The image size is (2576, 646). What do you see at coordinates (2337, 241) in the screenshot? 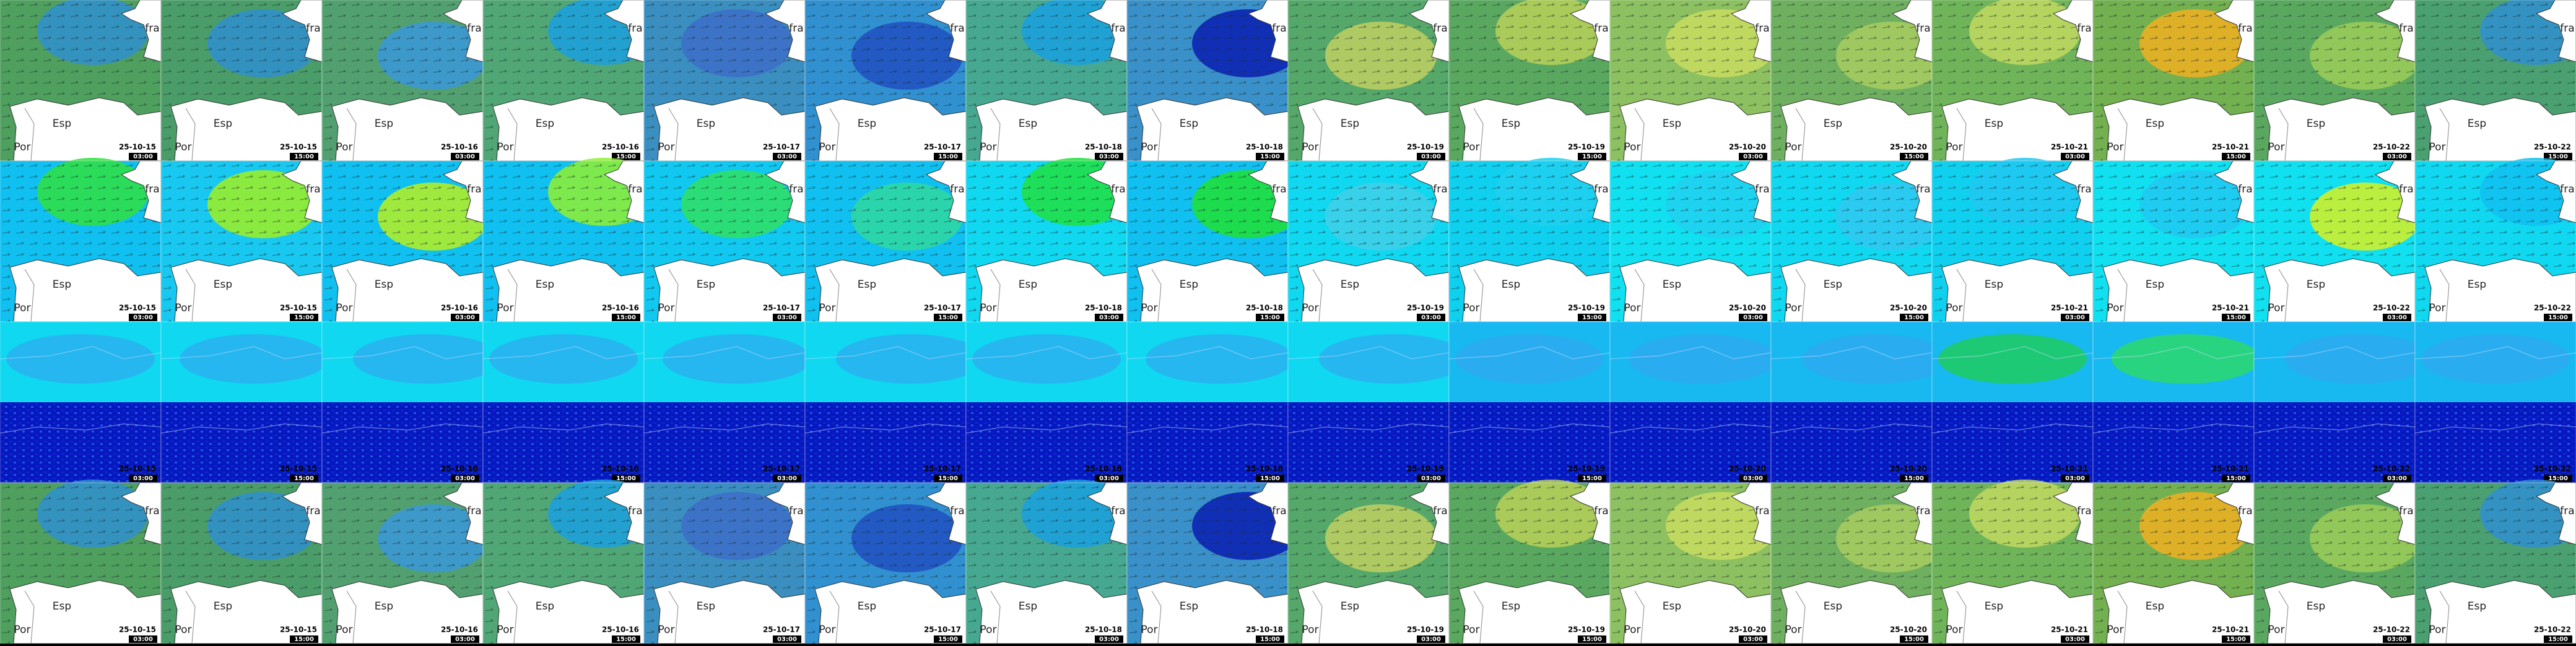
I see `map-tile: fra Esp Por 25-10-22 03:00` at bounding box center [2337, 241].